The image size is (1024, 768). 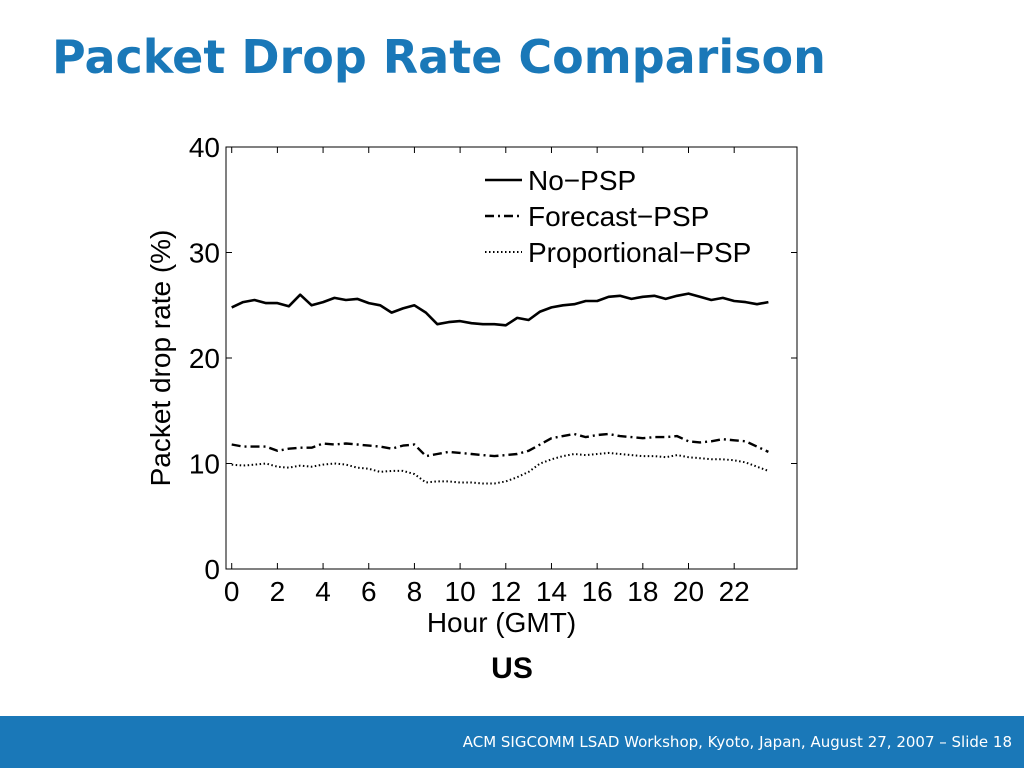 What do you see at coordinates (212, 569) in the screenshot?
I see `y-tick-label: 0` at bounding box center [212, 569].